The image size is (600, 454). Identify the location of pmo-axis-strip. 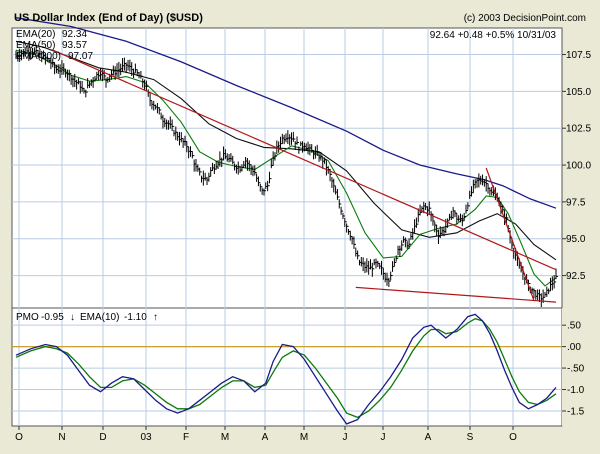
(575, 367).